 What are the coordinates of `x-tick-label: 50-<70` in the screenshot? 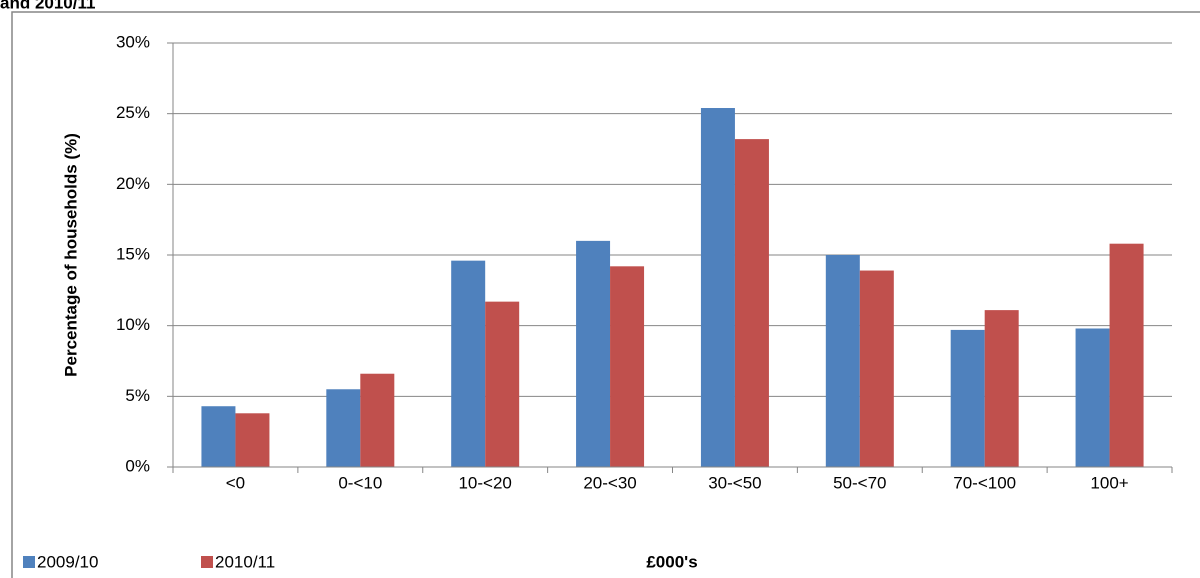 It's located at (859, 482).